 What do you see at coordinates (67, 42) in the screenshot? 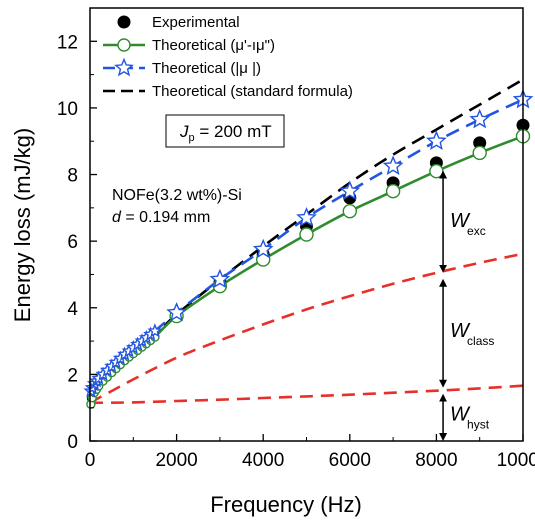
I see `y-tick-label-6: 12` at bounding box center [67, 42].